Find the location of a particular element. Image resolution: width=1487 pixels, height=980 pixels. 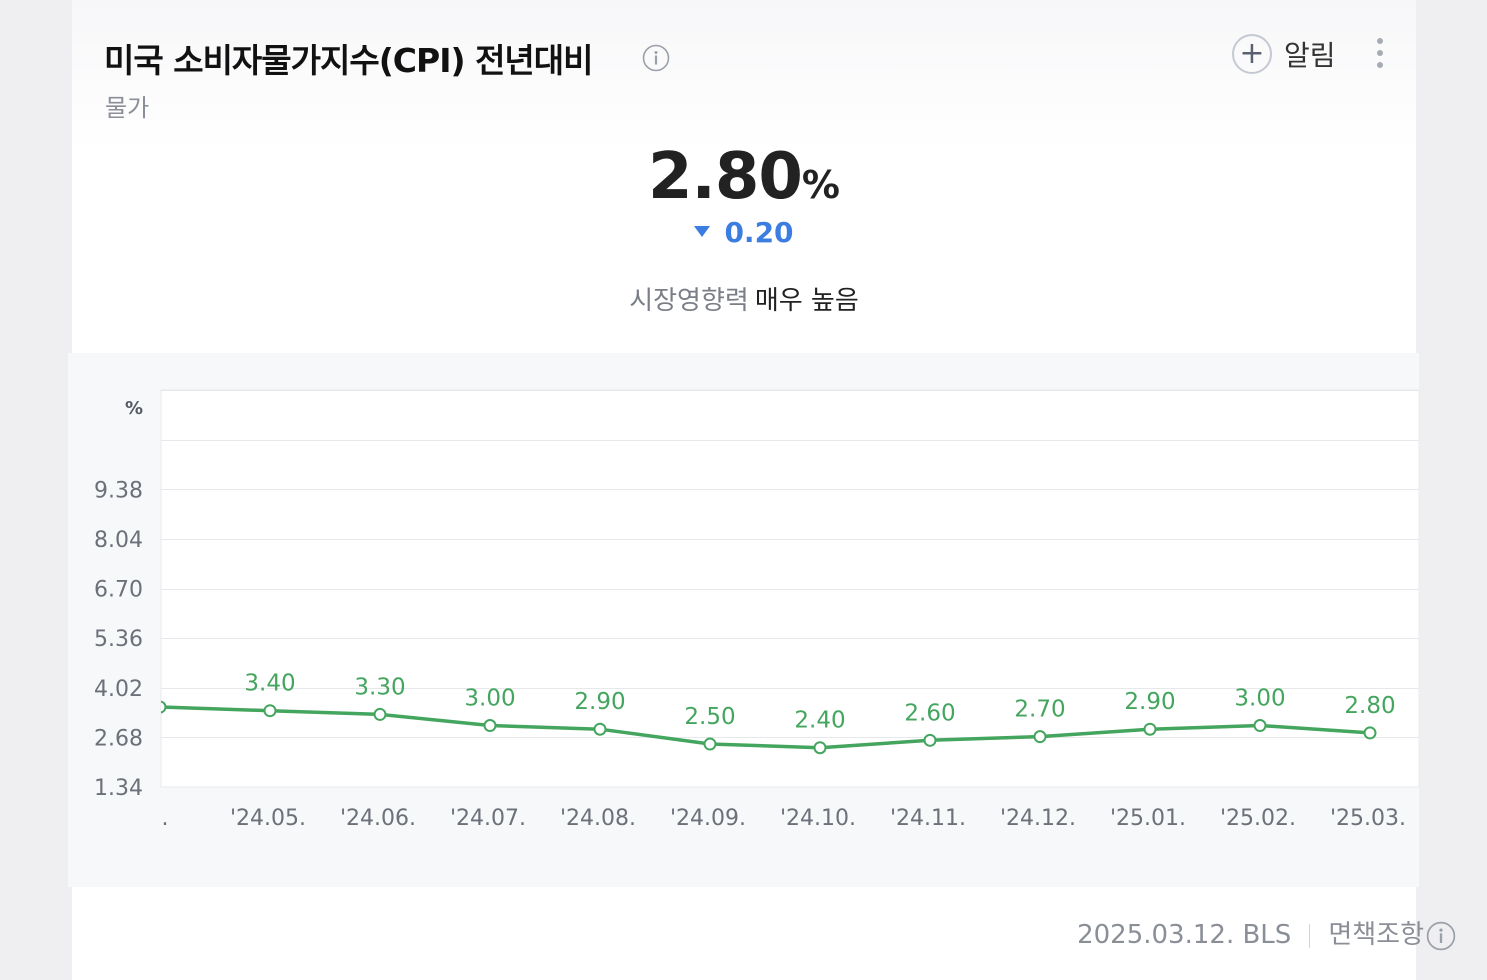

indicator-category: 물가 is located at coordinates (127, 108).